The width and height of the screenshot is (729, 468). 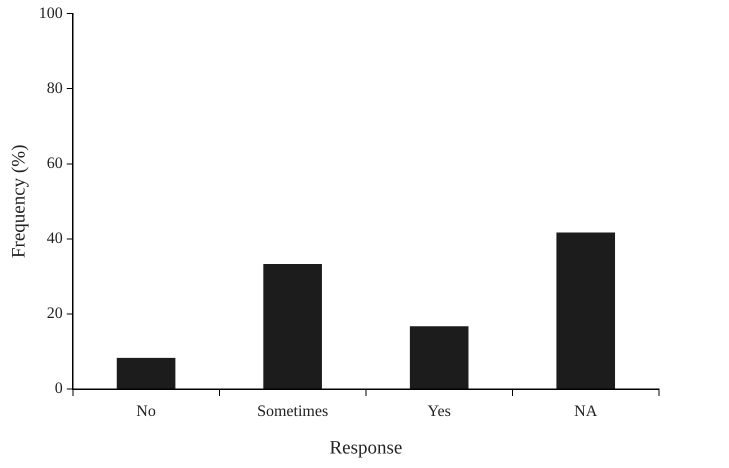 What do you see at coordinates (54, 313) in the screenshot?
I see `y-tick-label: 20` at bounding box center [54, 313].